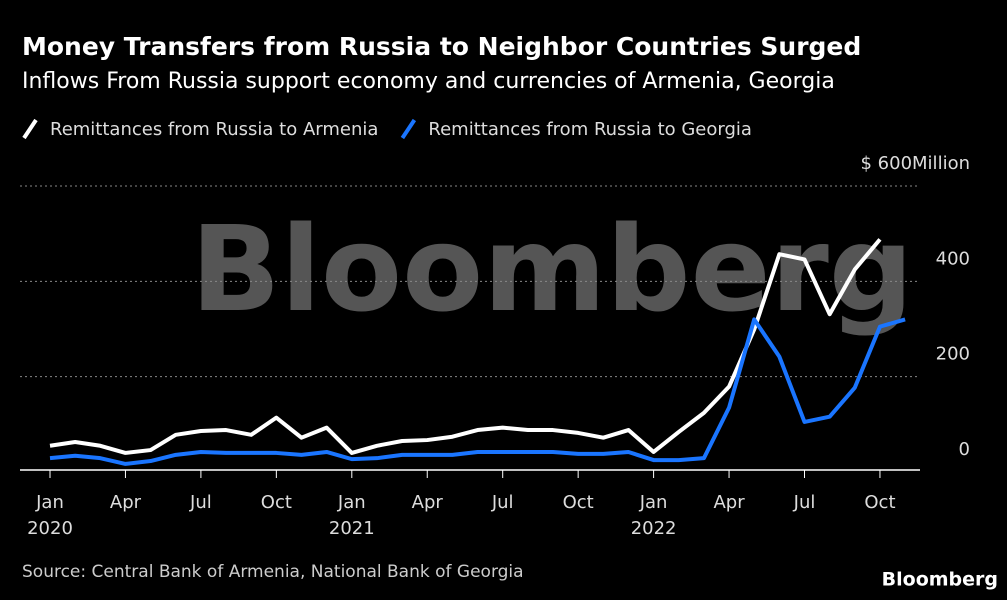 This screenshot has height=600, width=1007. What do you see at coordinates (214, 129) in the screenshot?
I see `legend-label: Remittances from Russia to Armenia` at bounding box center [214, 129].